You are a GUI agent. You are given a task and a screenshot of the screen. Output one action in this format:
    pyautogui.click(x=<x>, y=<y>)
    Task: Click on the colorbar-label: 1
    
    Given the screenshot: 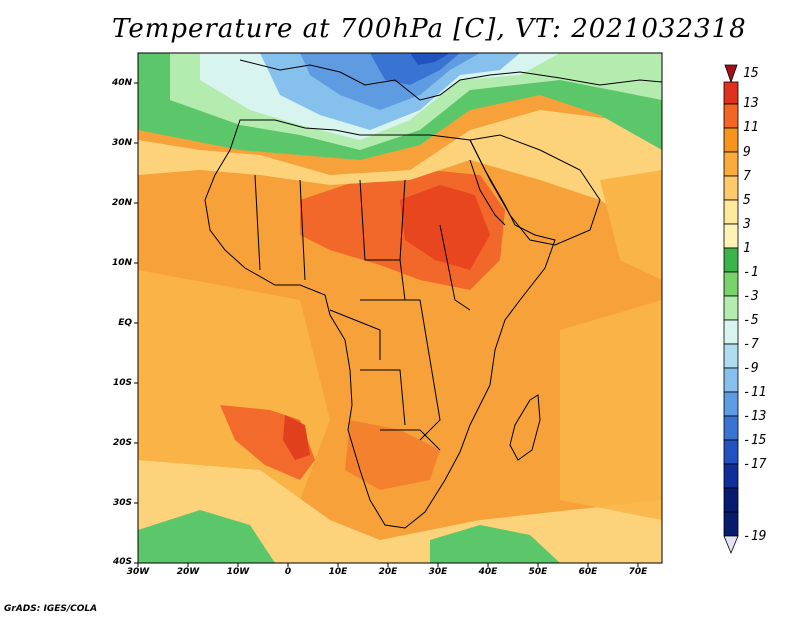 What is the action you would take?
    pyautogui.click(x=747, y=248)
    